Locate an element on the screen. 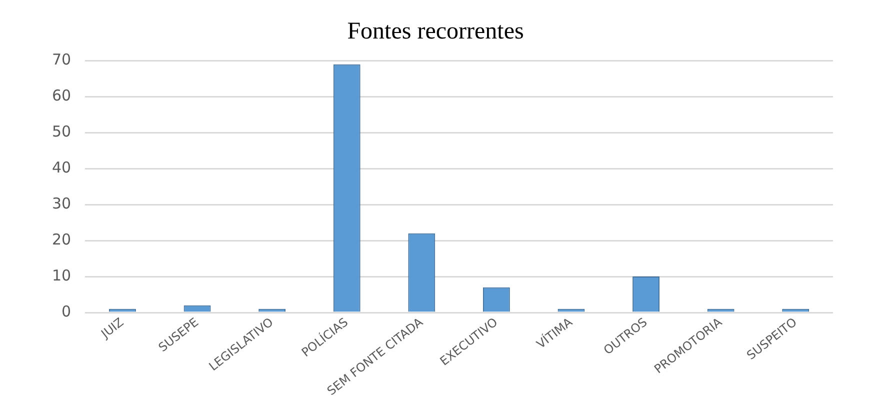 Image resolution: width=891 pixels, height=420 pixels. chart-title: Fontes recorrentes is located at coordinates (435, 31).